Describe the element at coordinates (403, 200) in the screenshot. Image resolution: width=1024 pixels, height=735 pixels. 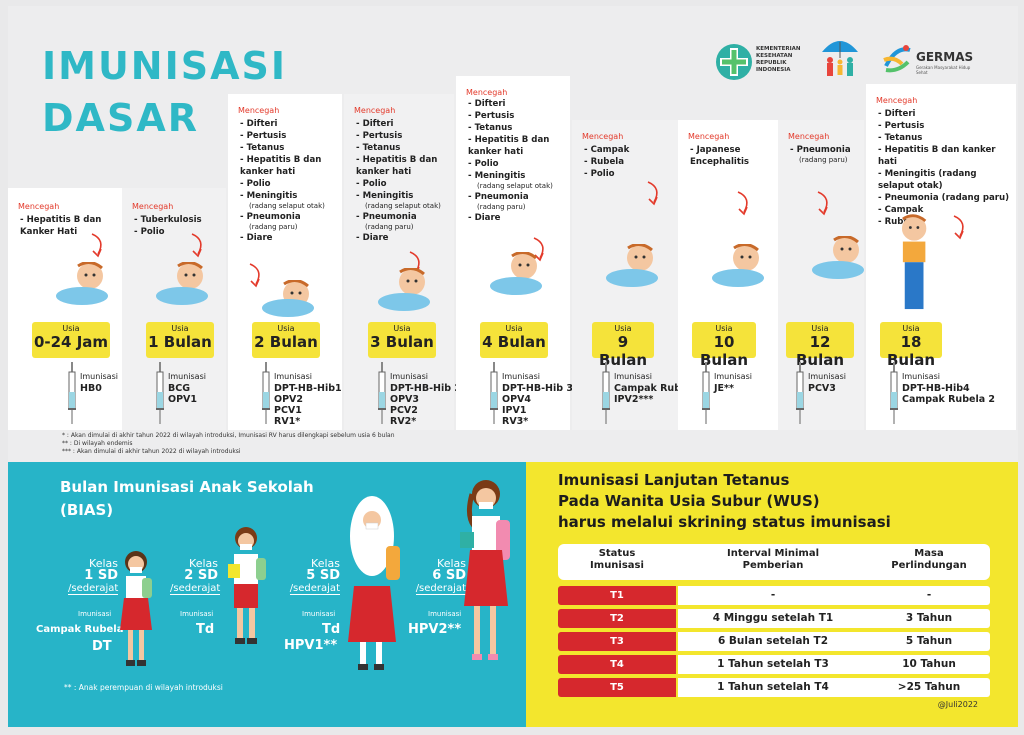
I see `prevent-item: Meningitis(radang selaput otak)` at that location.